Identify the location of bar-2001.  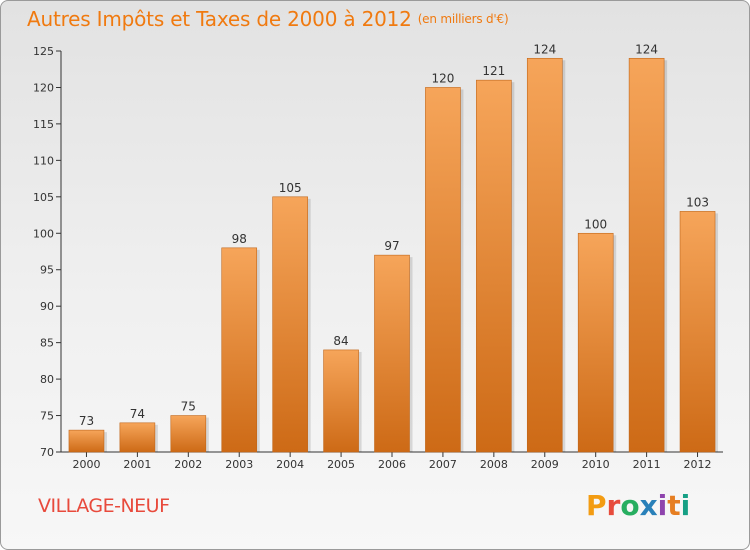
(137, 437).